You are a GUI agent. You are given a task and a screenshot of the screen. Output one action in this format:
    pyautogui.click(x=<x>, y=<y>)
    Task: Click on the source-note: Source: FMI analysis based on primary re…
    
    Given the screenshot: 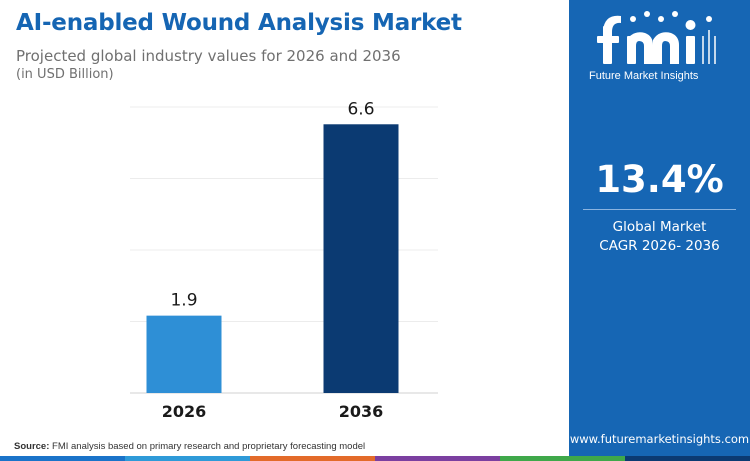 What is the action you would take?
    pyautogui.click(x=189, y=446)
    